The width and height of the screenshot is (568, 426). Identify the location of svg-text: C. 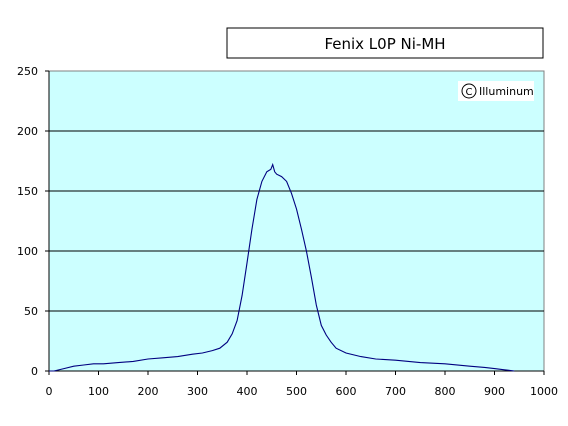
(469, 92).